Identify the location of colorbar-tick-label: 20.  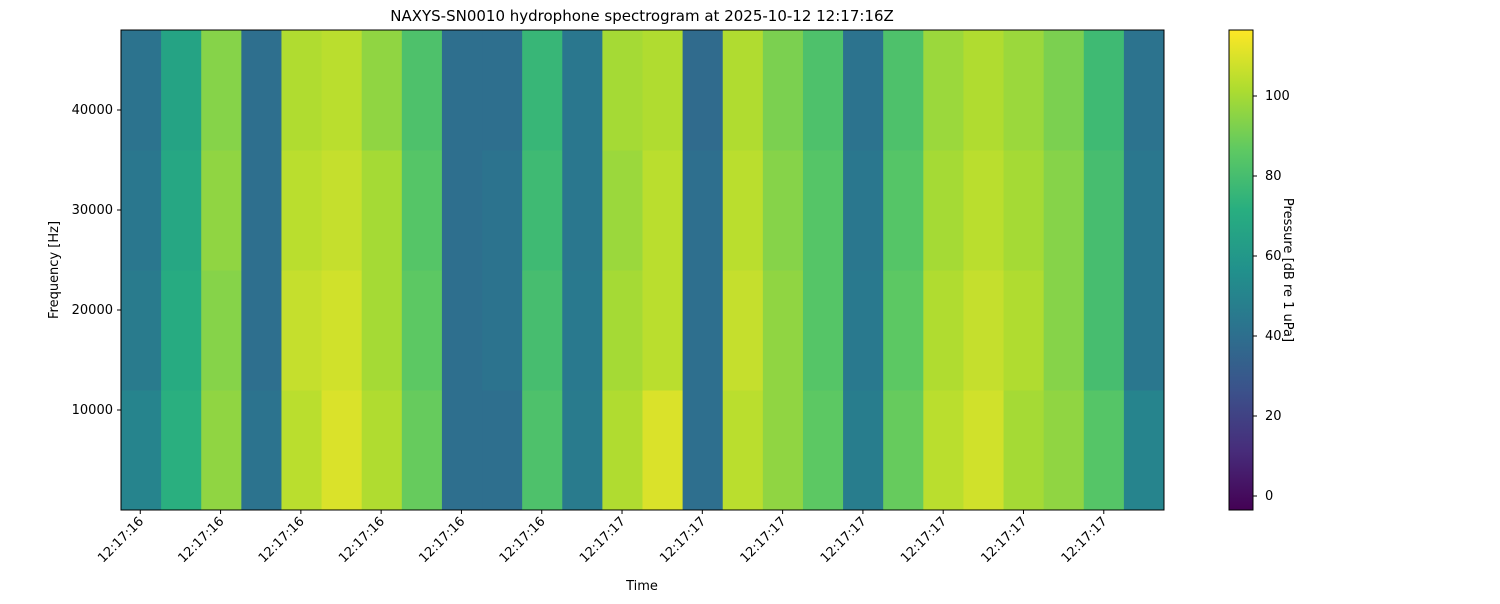
(1273, 416).